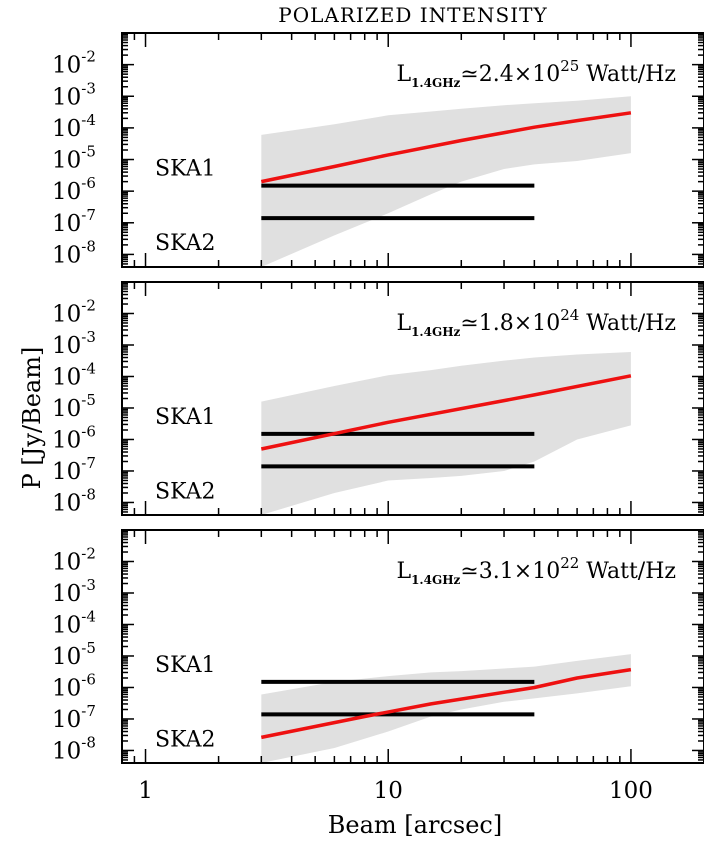 This screenshot has width=704, height=843. What do you see at coordinates (32, 418) in the screenshot?
I see `y-axis-label: P [Jy/Beam]` at bounding box center [32, 418].